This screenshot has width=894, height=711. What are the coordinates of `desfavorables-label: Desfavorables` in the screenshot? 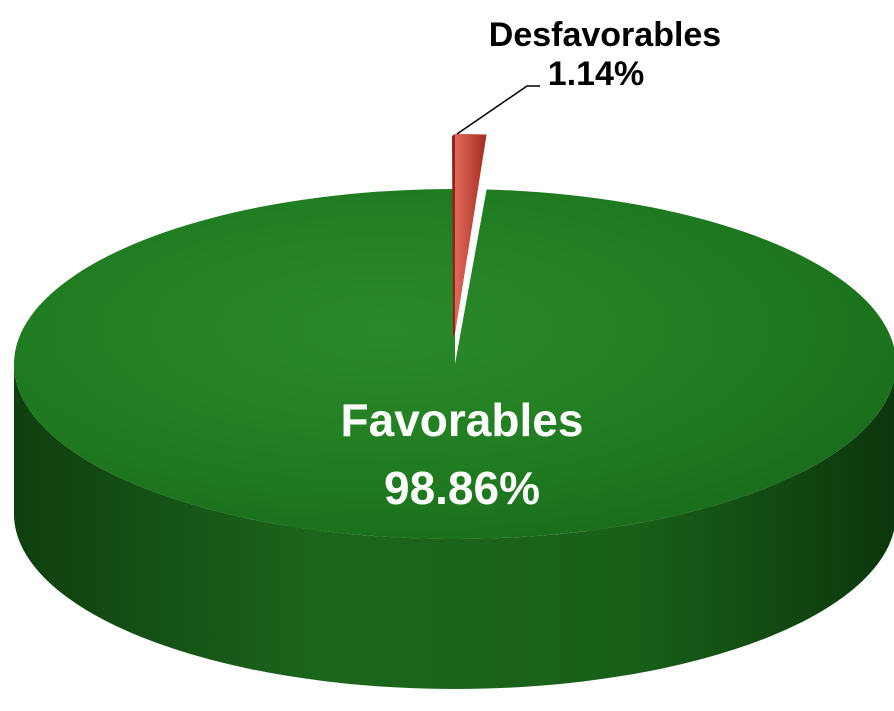 It's located at (605, 35).